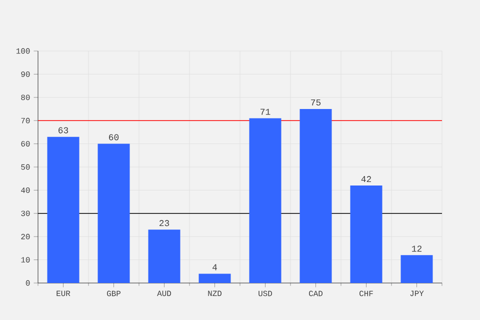 This screenshot has height=320, width=480. What do you see at coordinates (114, 137) in the screenshot?
I see `data-label: 60` at bounding box center [114, 137].